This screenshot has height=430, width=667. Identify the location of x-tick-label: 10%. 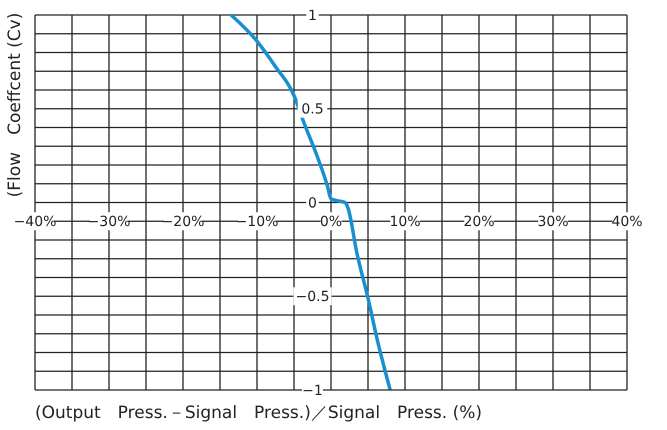
(405, 222).